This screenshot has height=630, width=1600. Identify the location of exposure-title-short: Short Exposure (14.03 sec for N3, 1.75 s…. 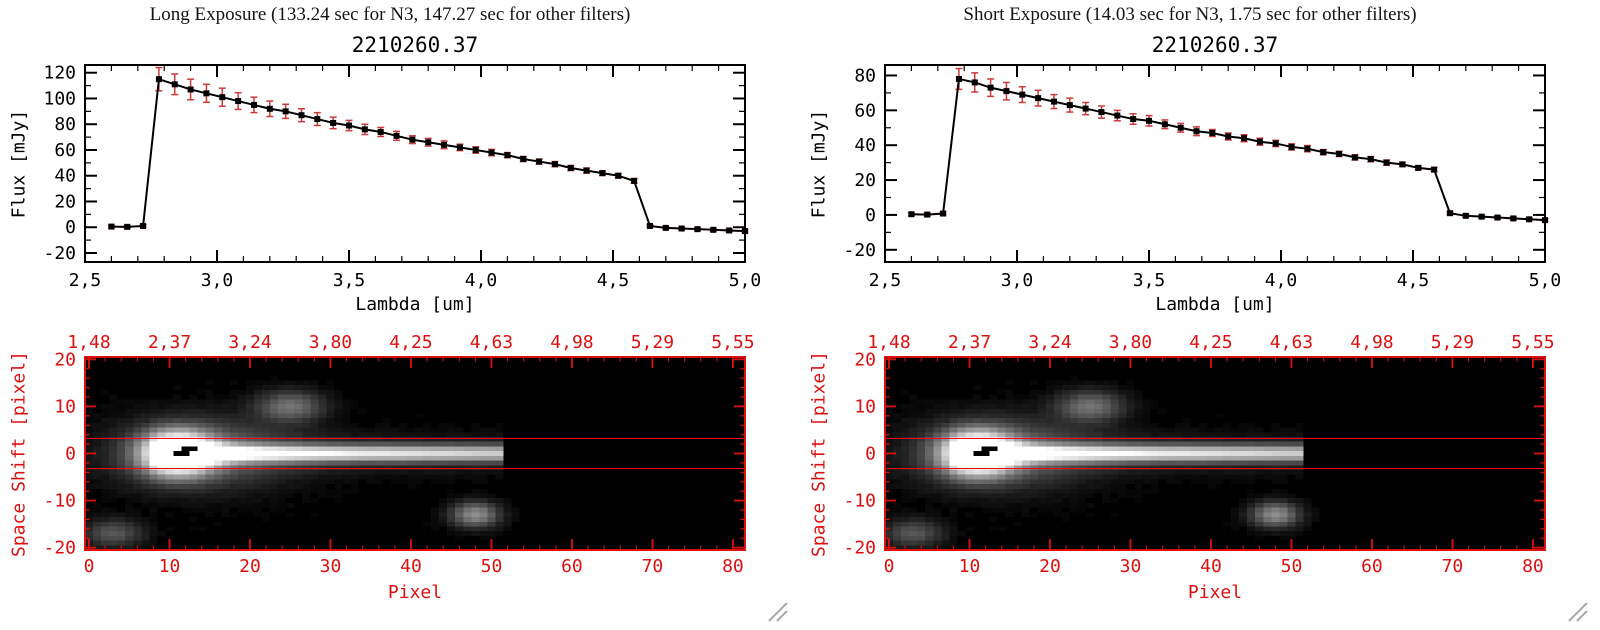
(1190, 14).